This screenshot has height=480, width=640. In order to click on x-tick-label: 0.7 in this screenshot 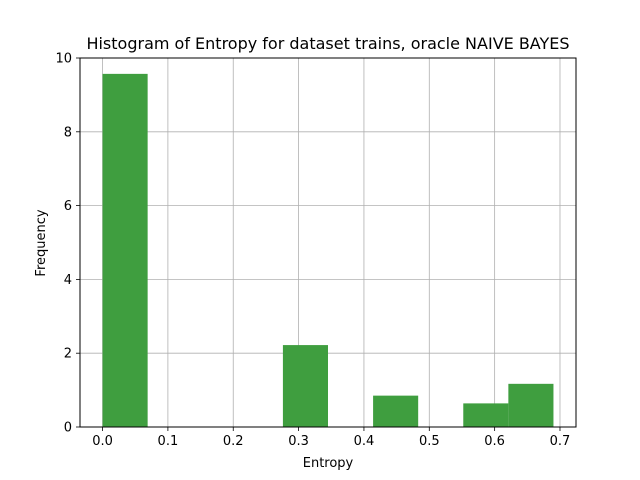, I will do `click(560, 441)`.